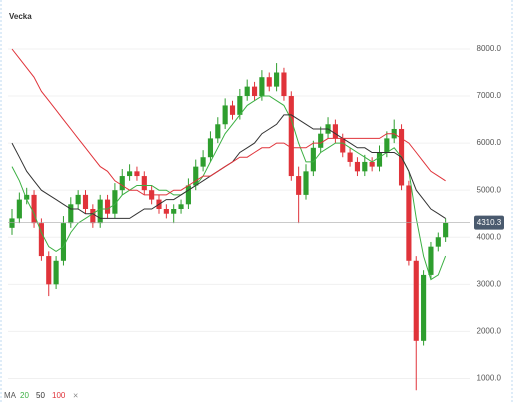 The height and width of the screenshot is (407, 520). What do you see at coordinates (75, 395) in the screenshot?
I see `legend-close: ×` at bounding box center [75, 395].